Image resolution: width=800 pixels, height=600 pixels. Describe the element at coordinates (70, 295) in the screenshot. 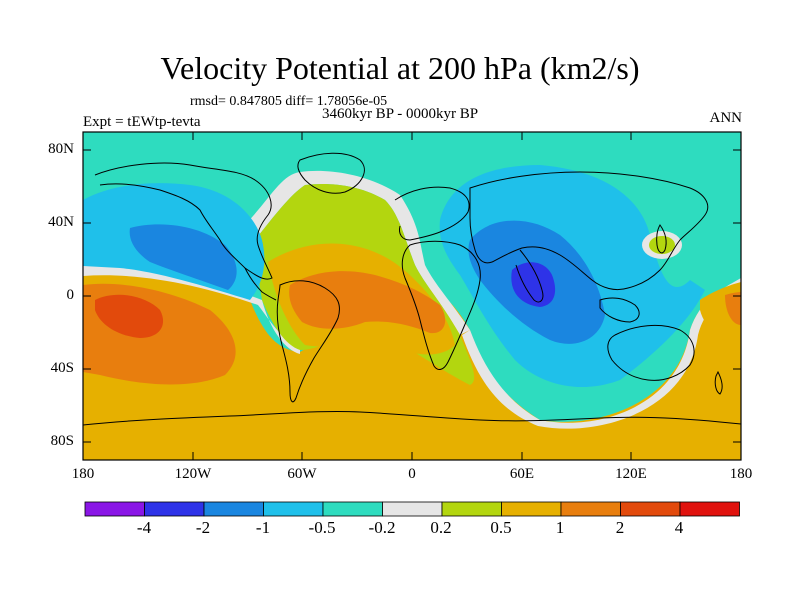

I see `lat-label-0: 0` at that location.